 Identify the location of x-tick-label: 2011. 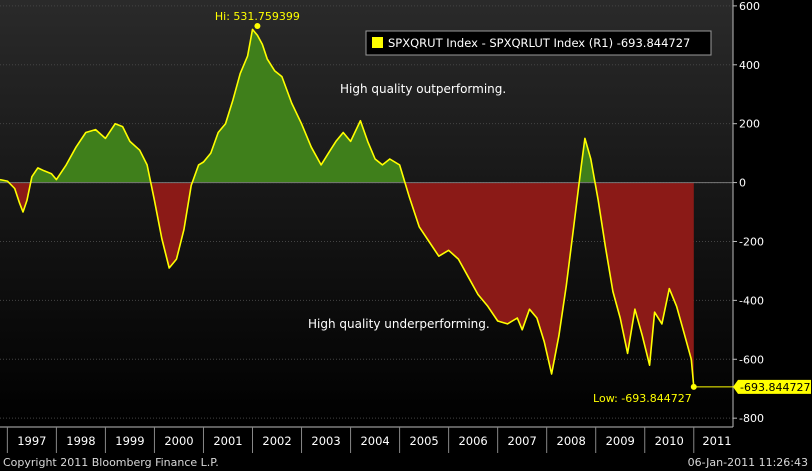
(716, 441).